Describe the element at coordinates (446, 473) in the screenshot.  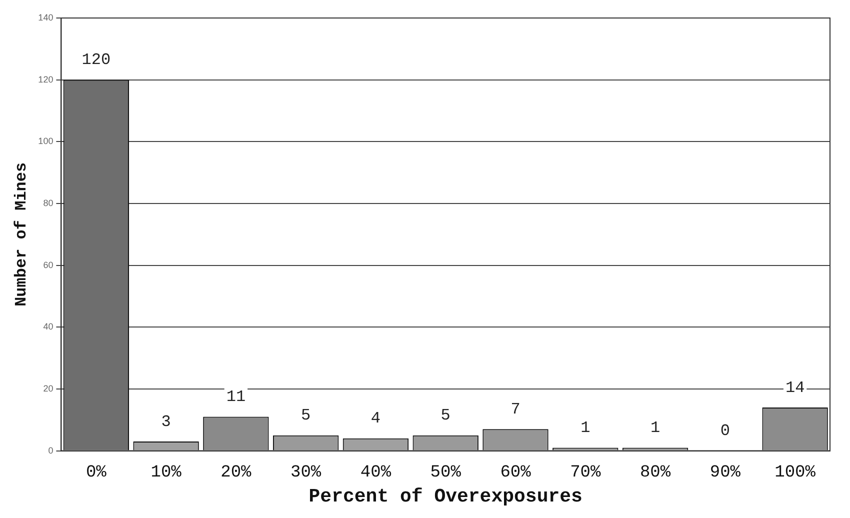
I see `x-tick-label: 50%` at that location.